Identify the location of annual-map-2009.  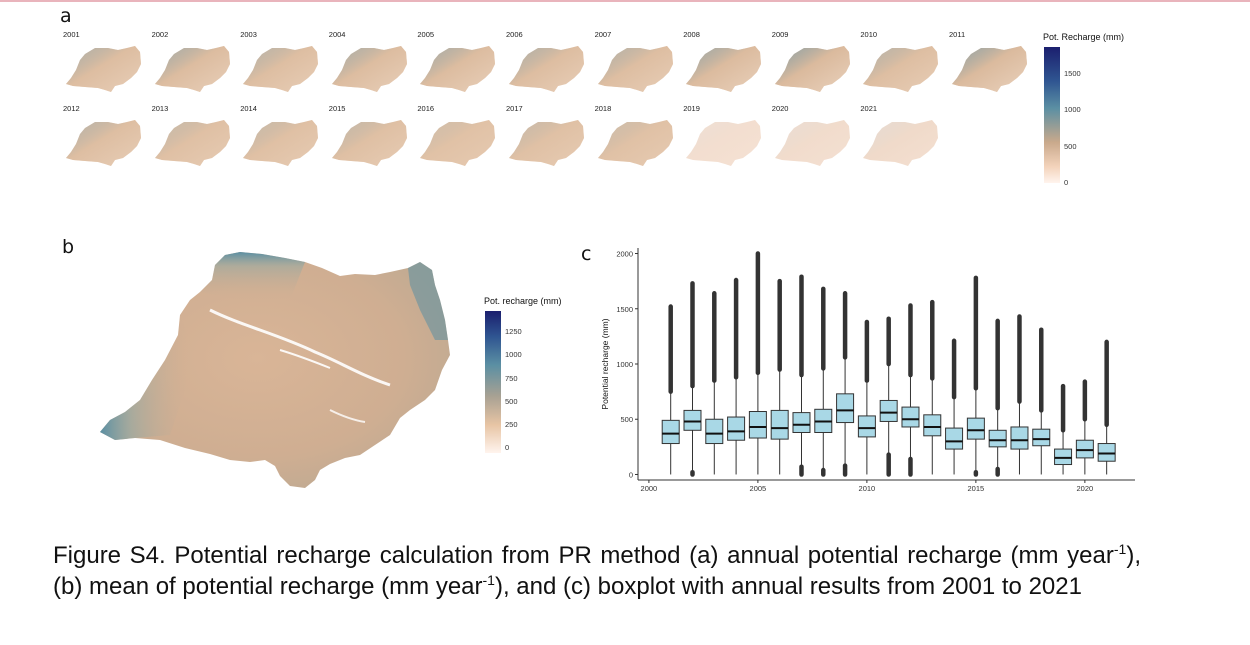
(812, 69).